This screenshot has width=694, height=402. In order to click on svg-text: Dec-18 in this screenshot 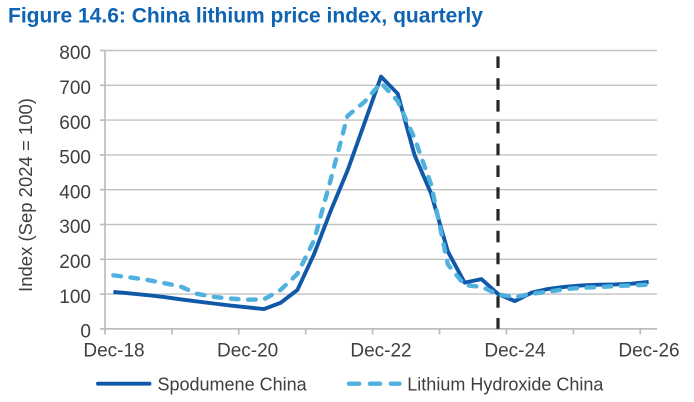, I will do `click(113, 350)`.